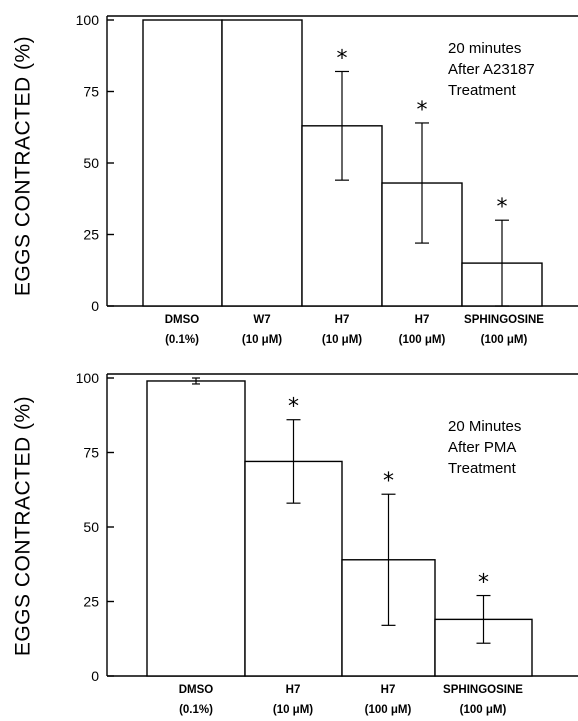 The height and width of the screenshot is (721, 578). I want to click on annotation-text: After PMA, so click(482, 447).